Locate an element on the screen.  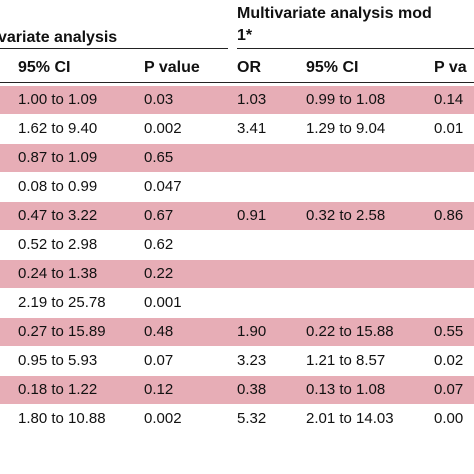
cell-multi-or: 1.03 is located at coordinates (252, 99).